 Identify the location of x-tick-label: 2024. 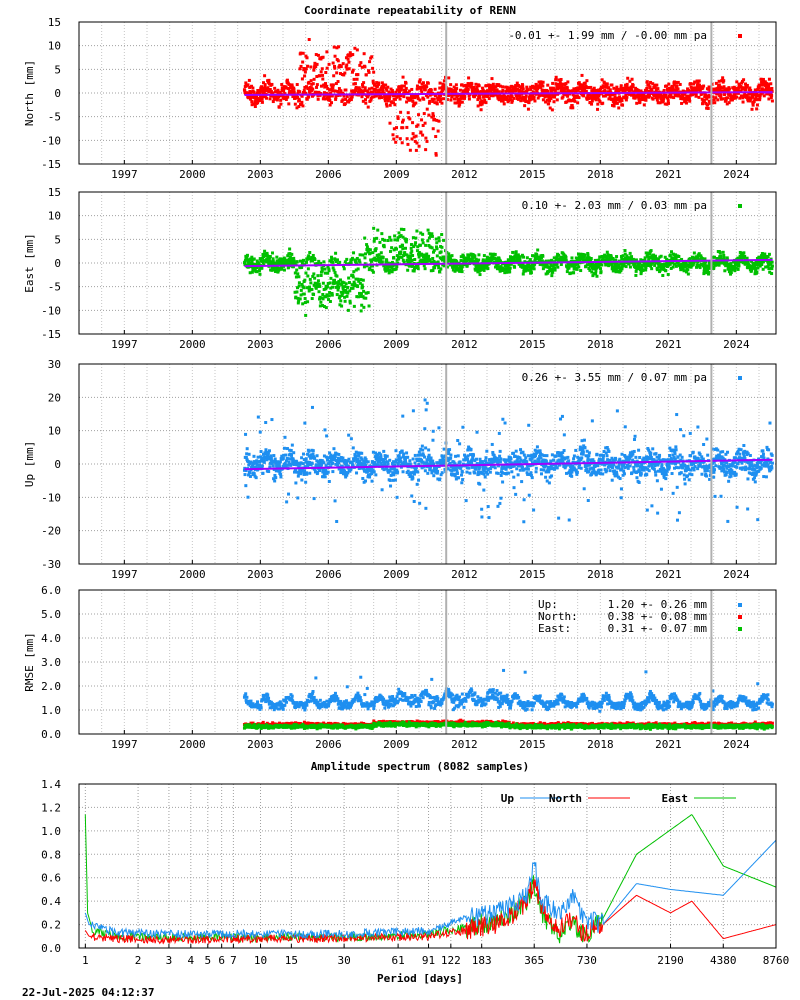
(736, 574).